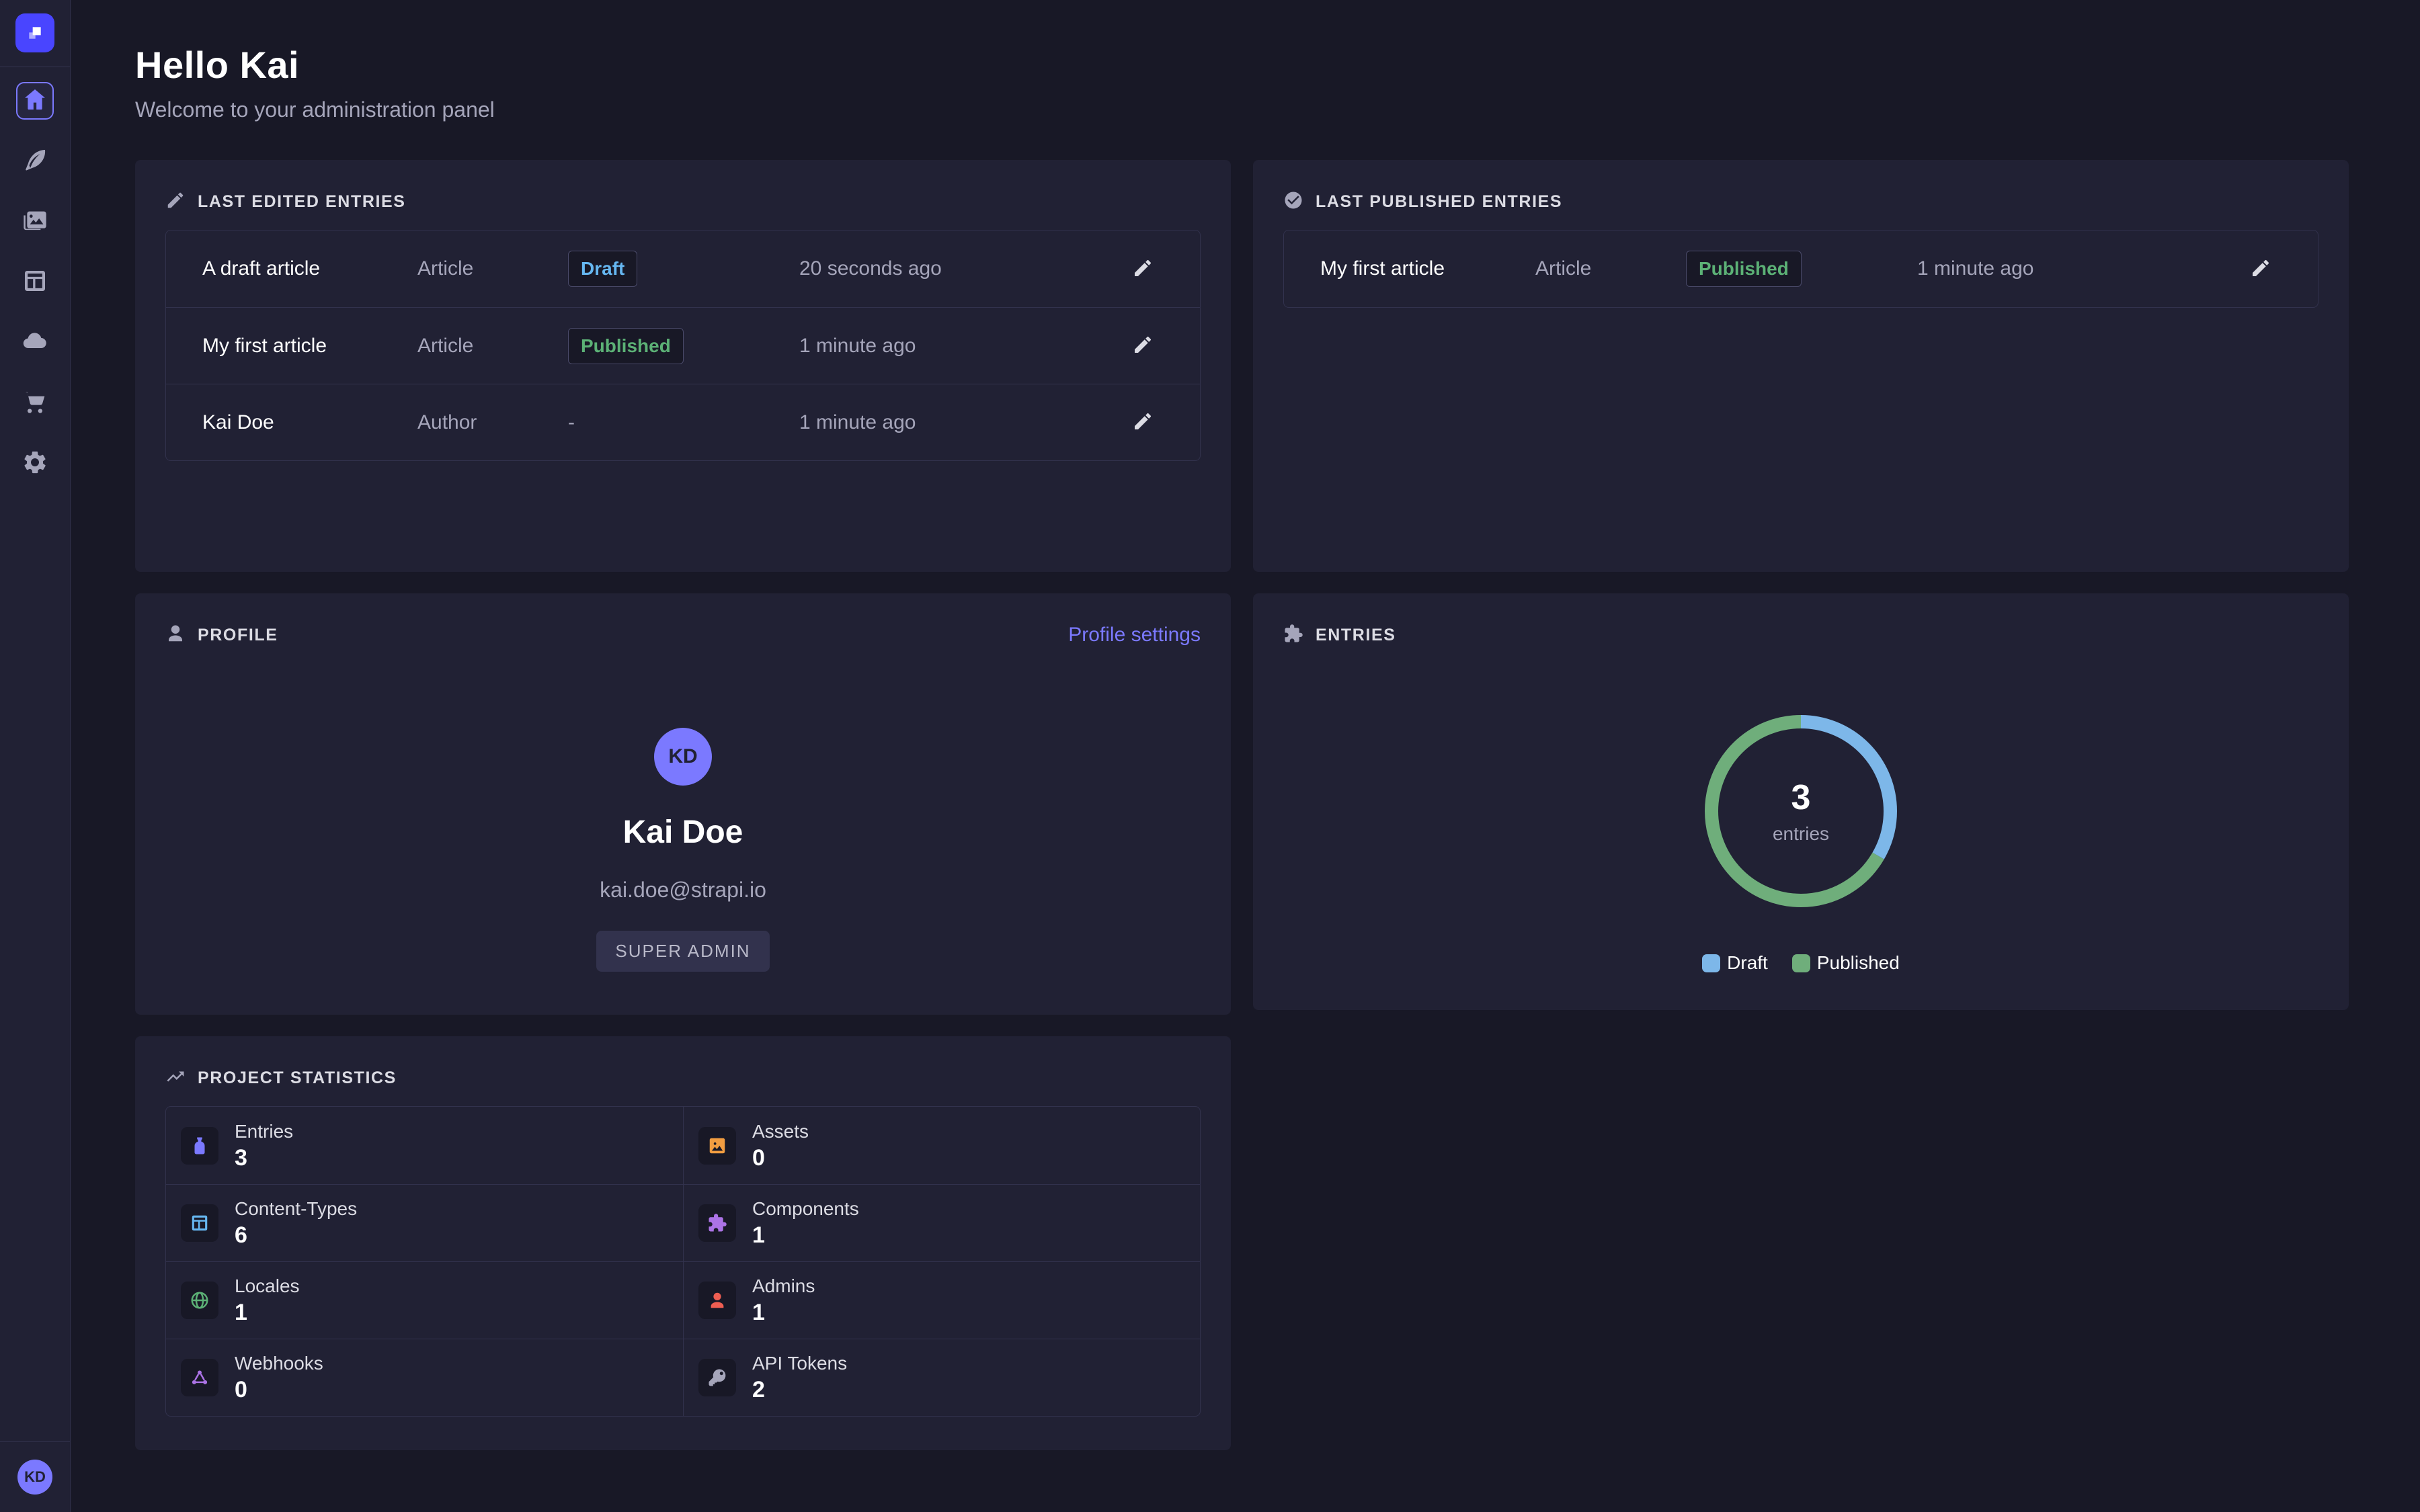  I want to click on trend-up-icon, so click(175, 1078).